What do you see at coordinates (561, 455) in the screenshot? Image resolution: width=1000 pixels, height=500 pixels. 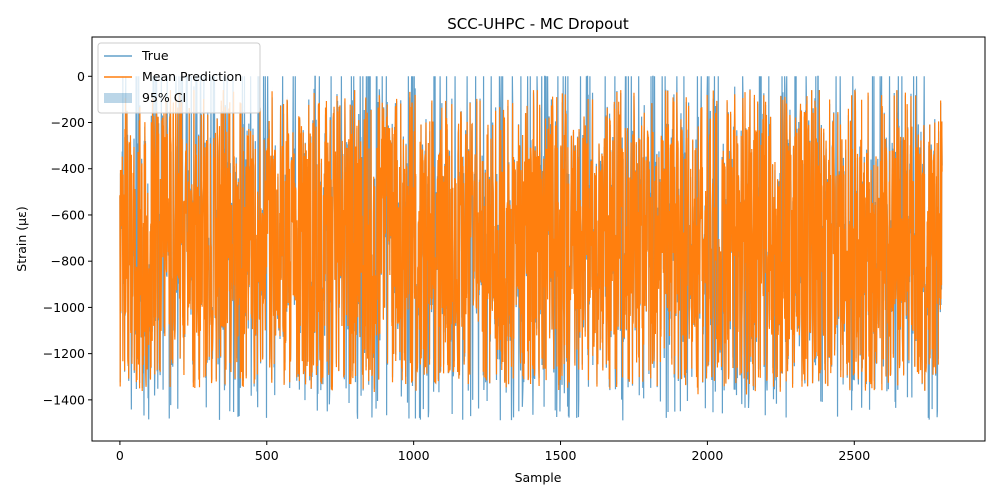 I see `x-tick-label: 1500` at bounding box center [561, 455].